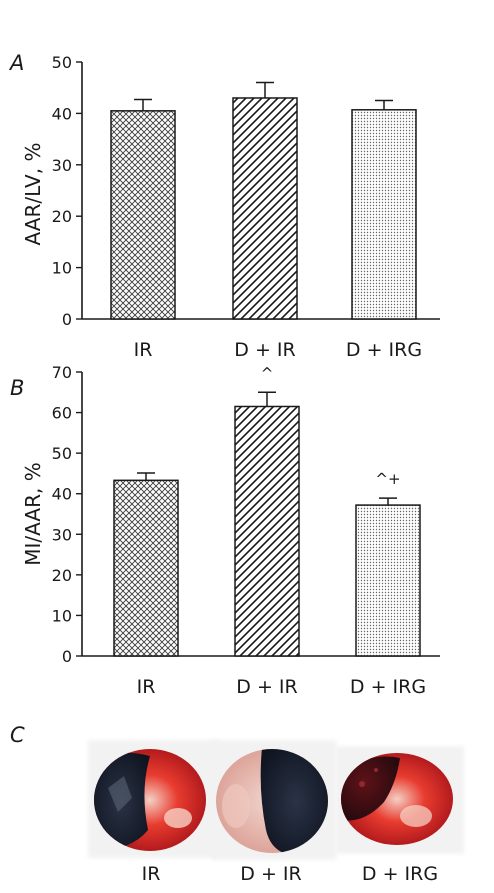 The image size is (494, 893). What do you see at coordinates (388, 687) in the screenshot?
I see `panel-b-category-label-d-irg: D + IRG` at bounding box center [388, 687].